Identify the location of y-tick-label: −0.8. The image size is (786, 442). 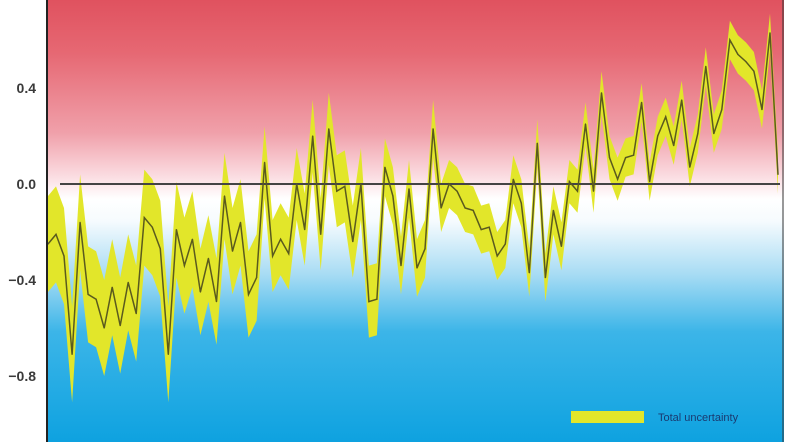
(22, 376).